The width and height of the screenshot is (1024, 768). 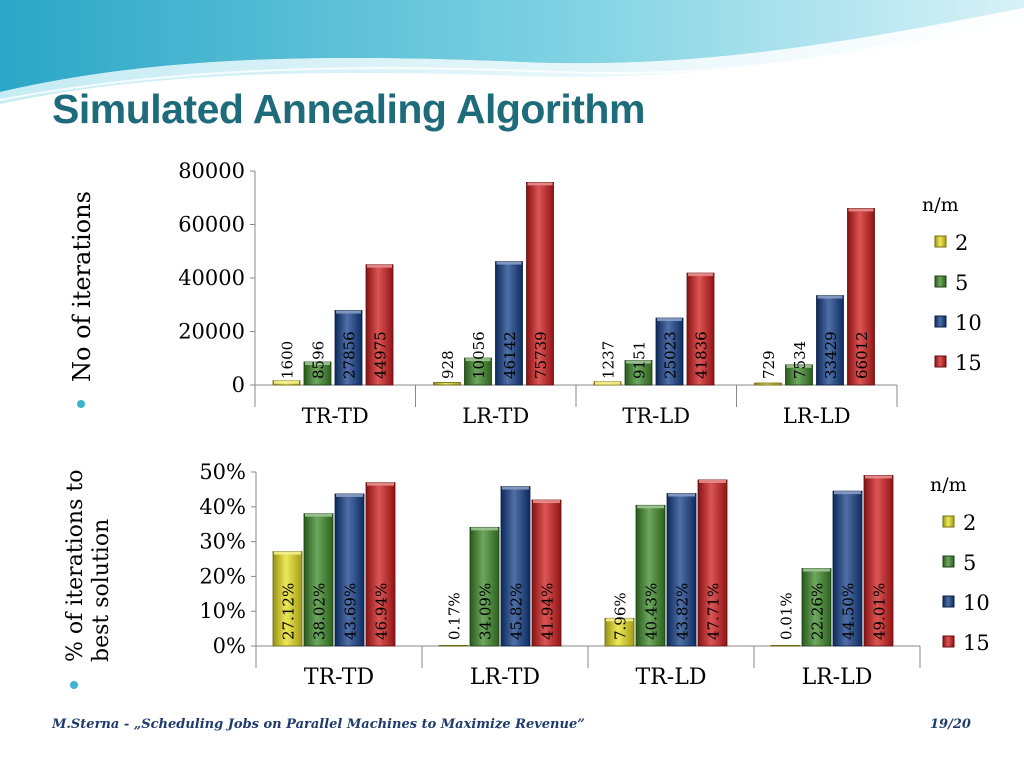 What do you see at coordinates (211, 171) in the screenshot?
I see `y-tick-label: 80000` at bounding box center [211, 171].